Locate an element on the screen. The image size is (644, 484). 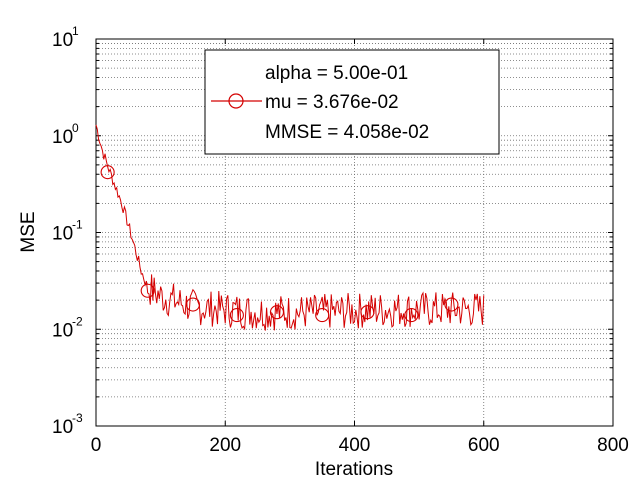
y-axis-title: MSE is located at coordinates (28, 231).